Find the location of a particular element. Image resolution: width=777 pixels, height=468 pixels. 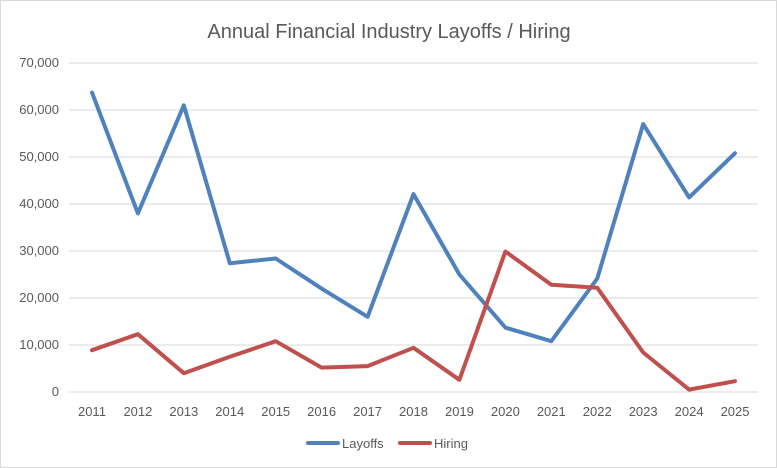

x-tick-label: 2015 is located at coordinates (275, 411).